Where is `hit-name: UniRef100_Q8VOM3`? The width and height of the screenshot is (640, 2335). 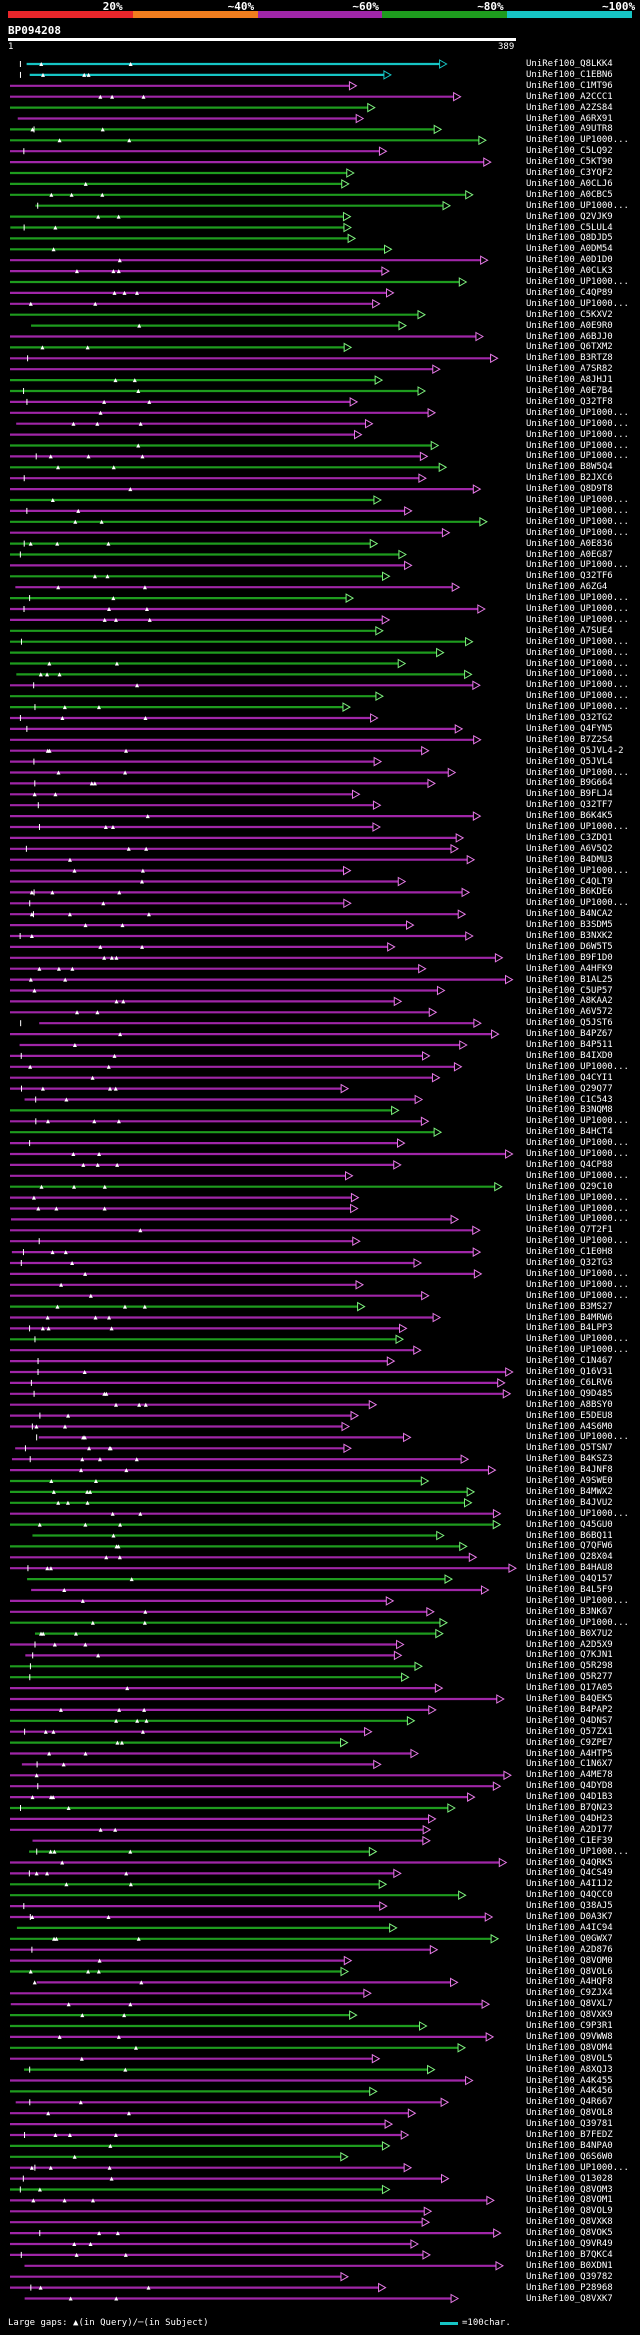
hit-name: UniRef100_Q8VOM3 is located at coordinates (569, 2189).